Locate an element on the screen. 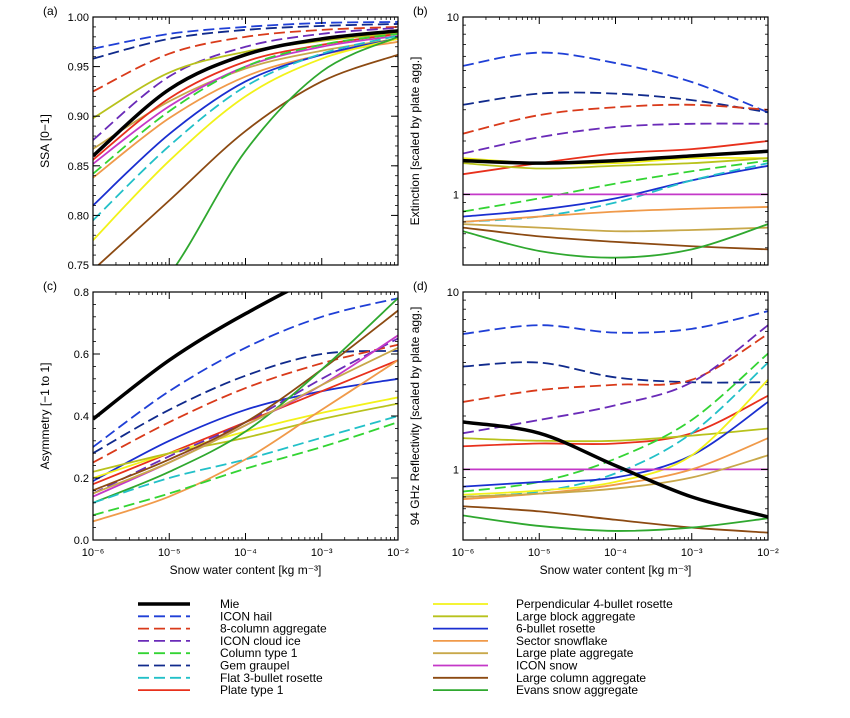 The width and height of the screenshot is (850, 718). legend-item-perpendicular-4-bullet-rosette: Perpendicular 4-bullet rosette is located at coordinates (553, 604).